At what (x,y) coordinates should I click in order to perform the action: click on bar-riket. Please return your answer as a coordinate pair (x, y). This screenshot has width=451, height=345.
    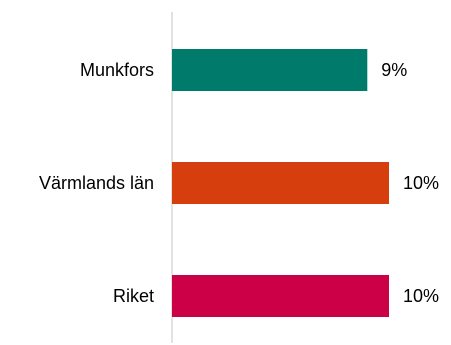
    Looking at the image, I should click on (280, 296).